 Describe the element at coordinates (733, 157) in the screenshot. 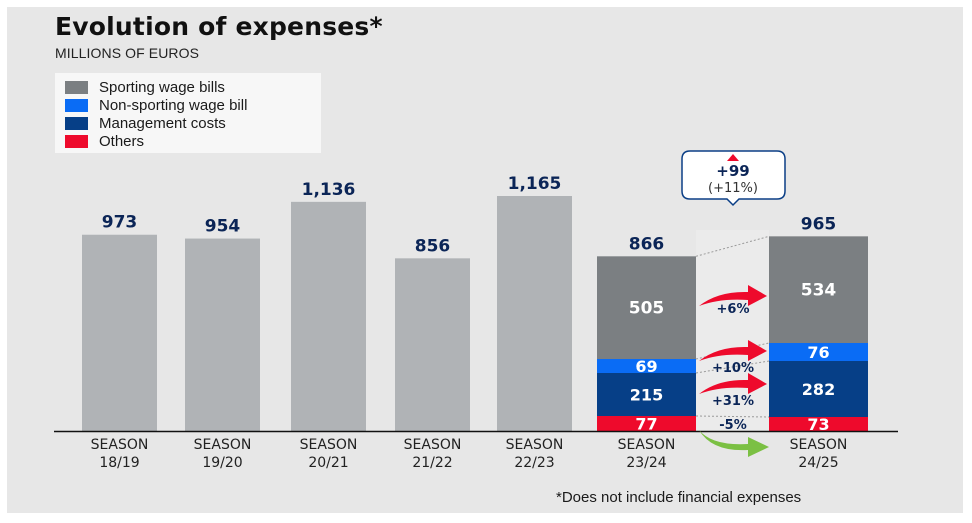

I see `up-triangle-icon` at that location.